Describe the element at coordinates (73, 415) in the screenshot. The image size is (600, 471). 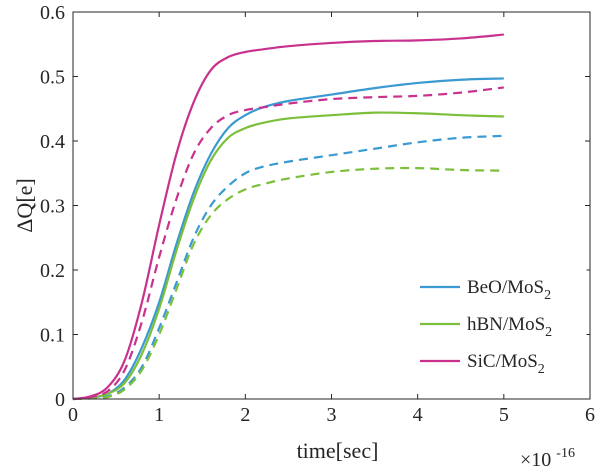
I see `x-tick-label: 0` at that location.